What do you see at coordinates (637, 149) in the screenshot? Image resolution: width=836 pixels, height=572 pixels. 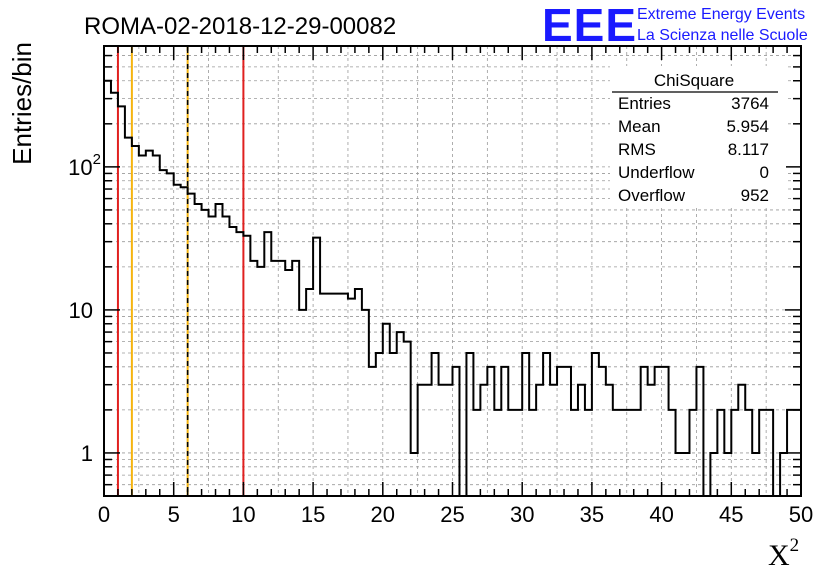 I see `stats-row-label: RMS` at bounding box center [637, 149].